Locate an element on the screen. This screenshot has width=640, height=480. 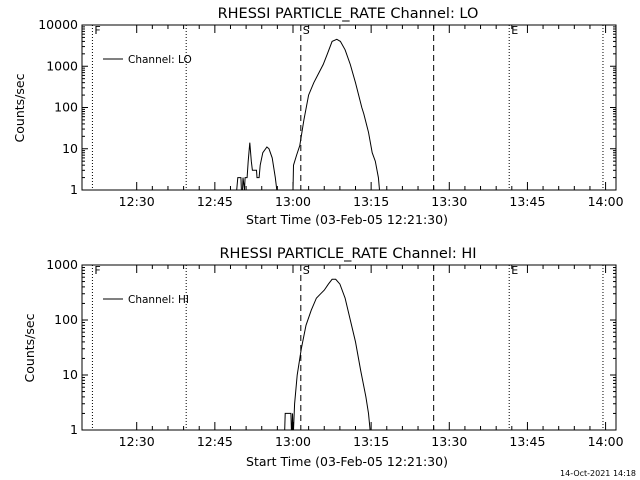
x-axis-title-lo: Start Time (03-Feb-05 12:21:30) is located at coordinates (347, 219).